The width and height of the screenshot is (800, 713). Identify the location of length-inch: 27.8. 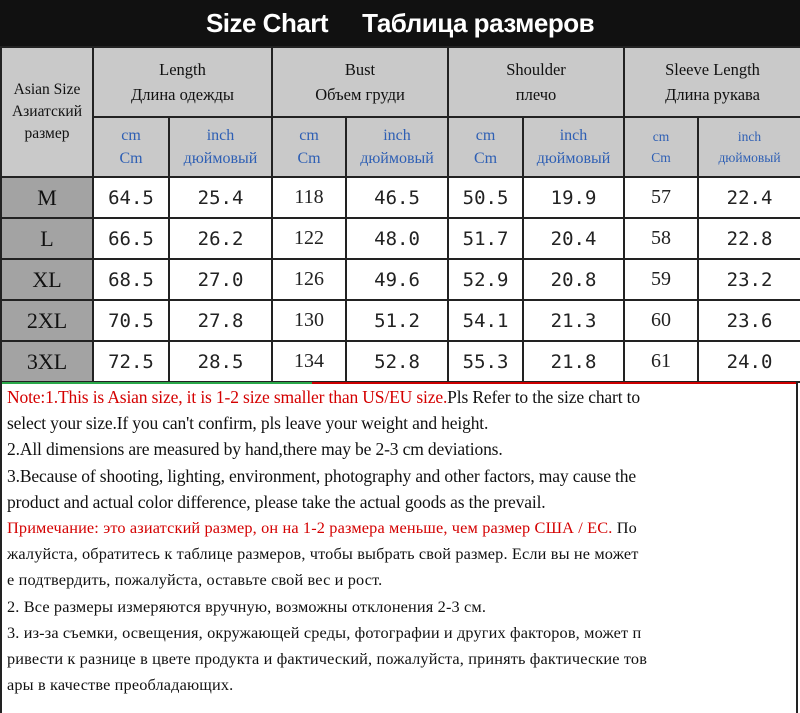
(220, 320).